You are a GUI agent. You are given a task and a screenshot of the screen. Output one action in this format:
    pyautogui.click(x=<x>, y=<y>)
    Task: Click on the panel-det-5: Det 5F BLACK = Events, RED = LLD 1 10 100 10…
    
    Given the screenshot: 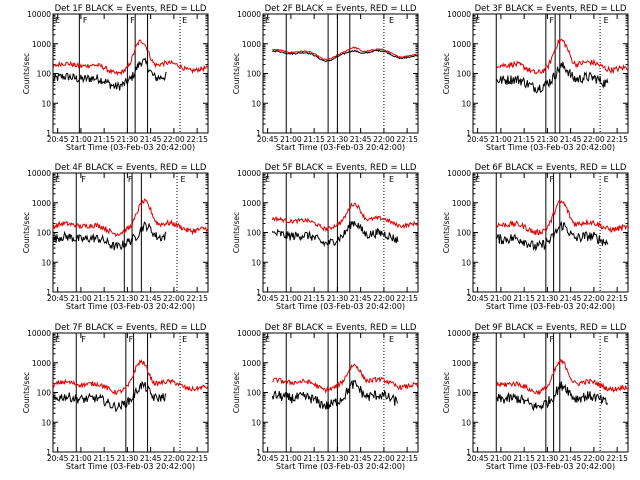 What is the action you would take?
    pyautogui.click(x=325, y=237)
    